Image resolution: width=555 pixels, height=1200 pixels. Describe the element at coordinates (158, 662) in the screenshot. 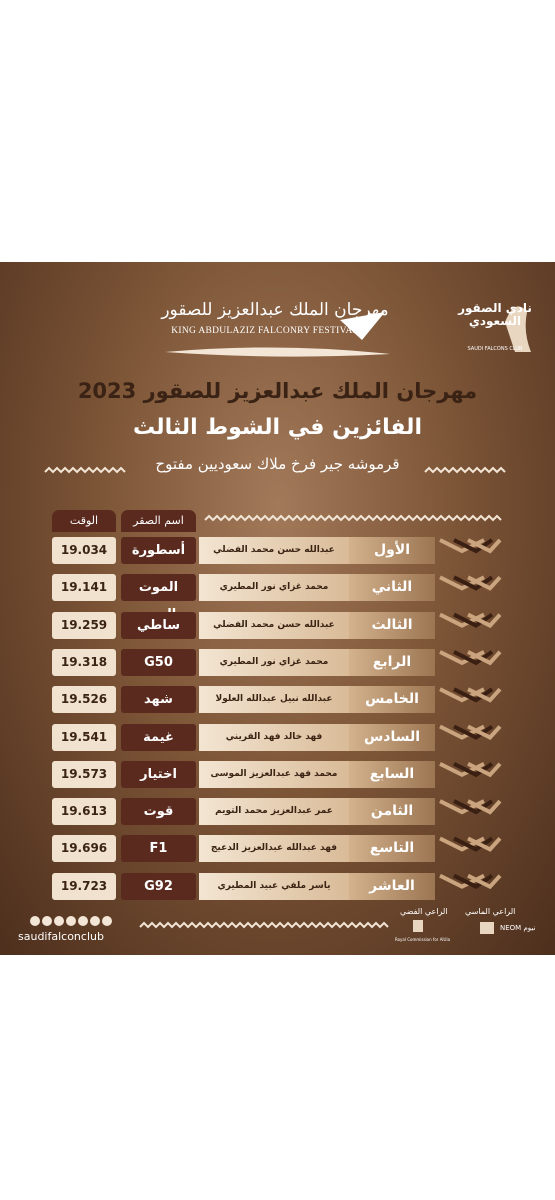

I see `falcon-name: G50` at that location.